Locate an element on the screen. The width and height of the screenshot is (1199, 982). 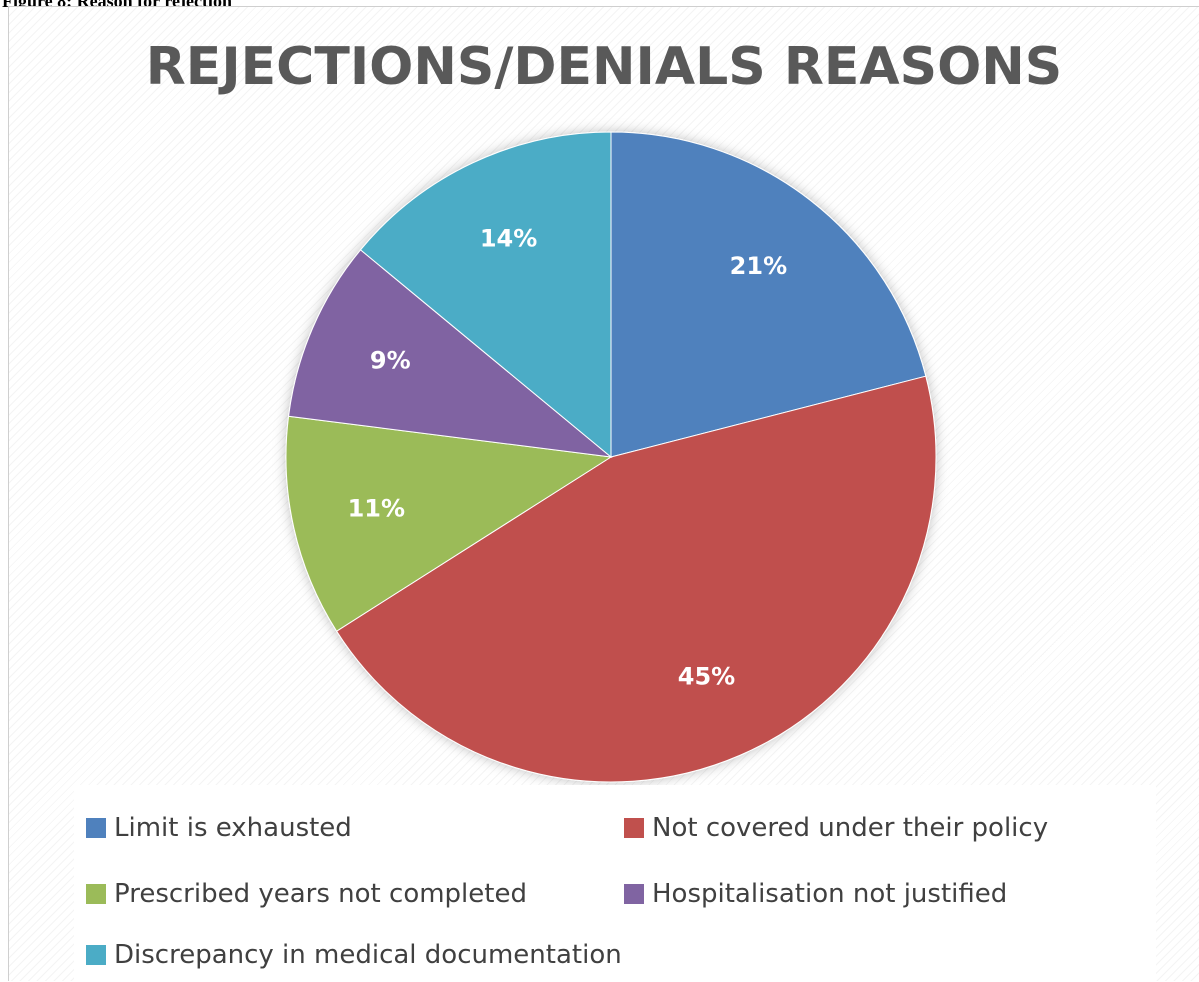
data-label-not-covered: 45% is located at coordinates (706, 677).